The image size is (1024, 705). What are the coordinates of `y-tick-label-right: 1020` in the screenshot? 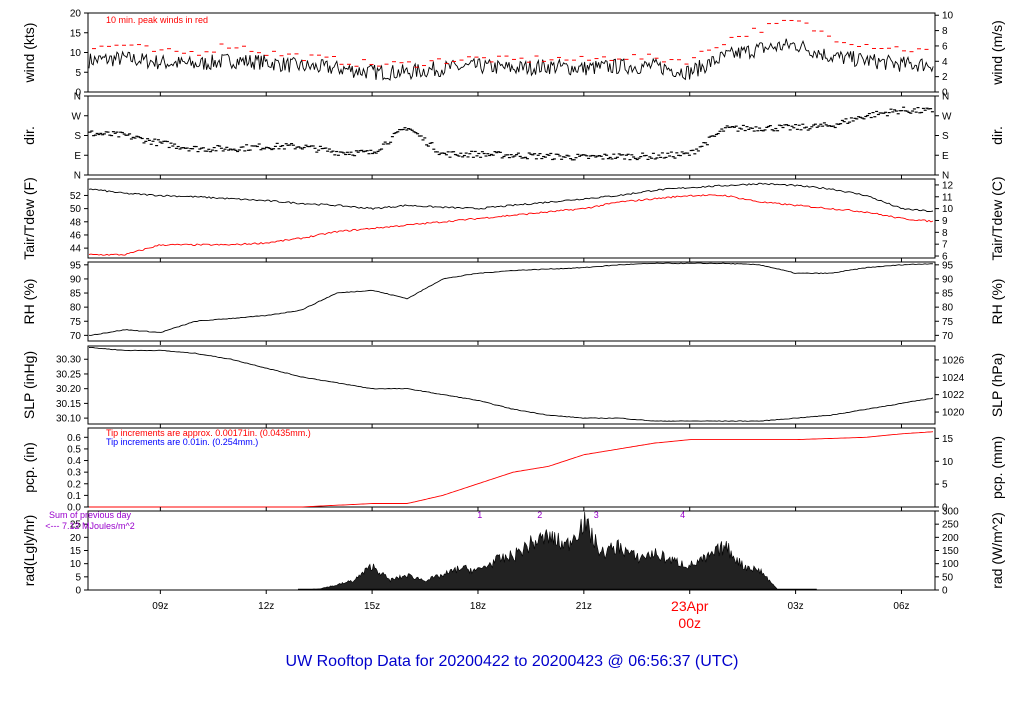 It's located at (953, 413).